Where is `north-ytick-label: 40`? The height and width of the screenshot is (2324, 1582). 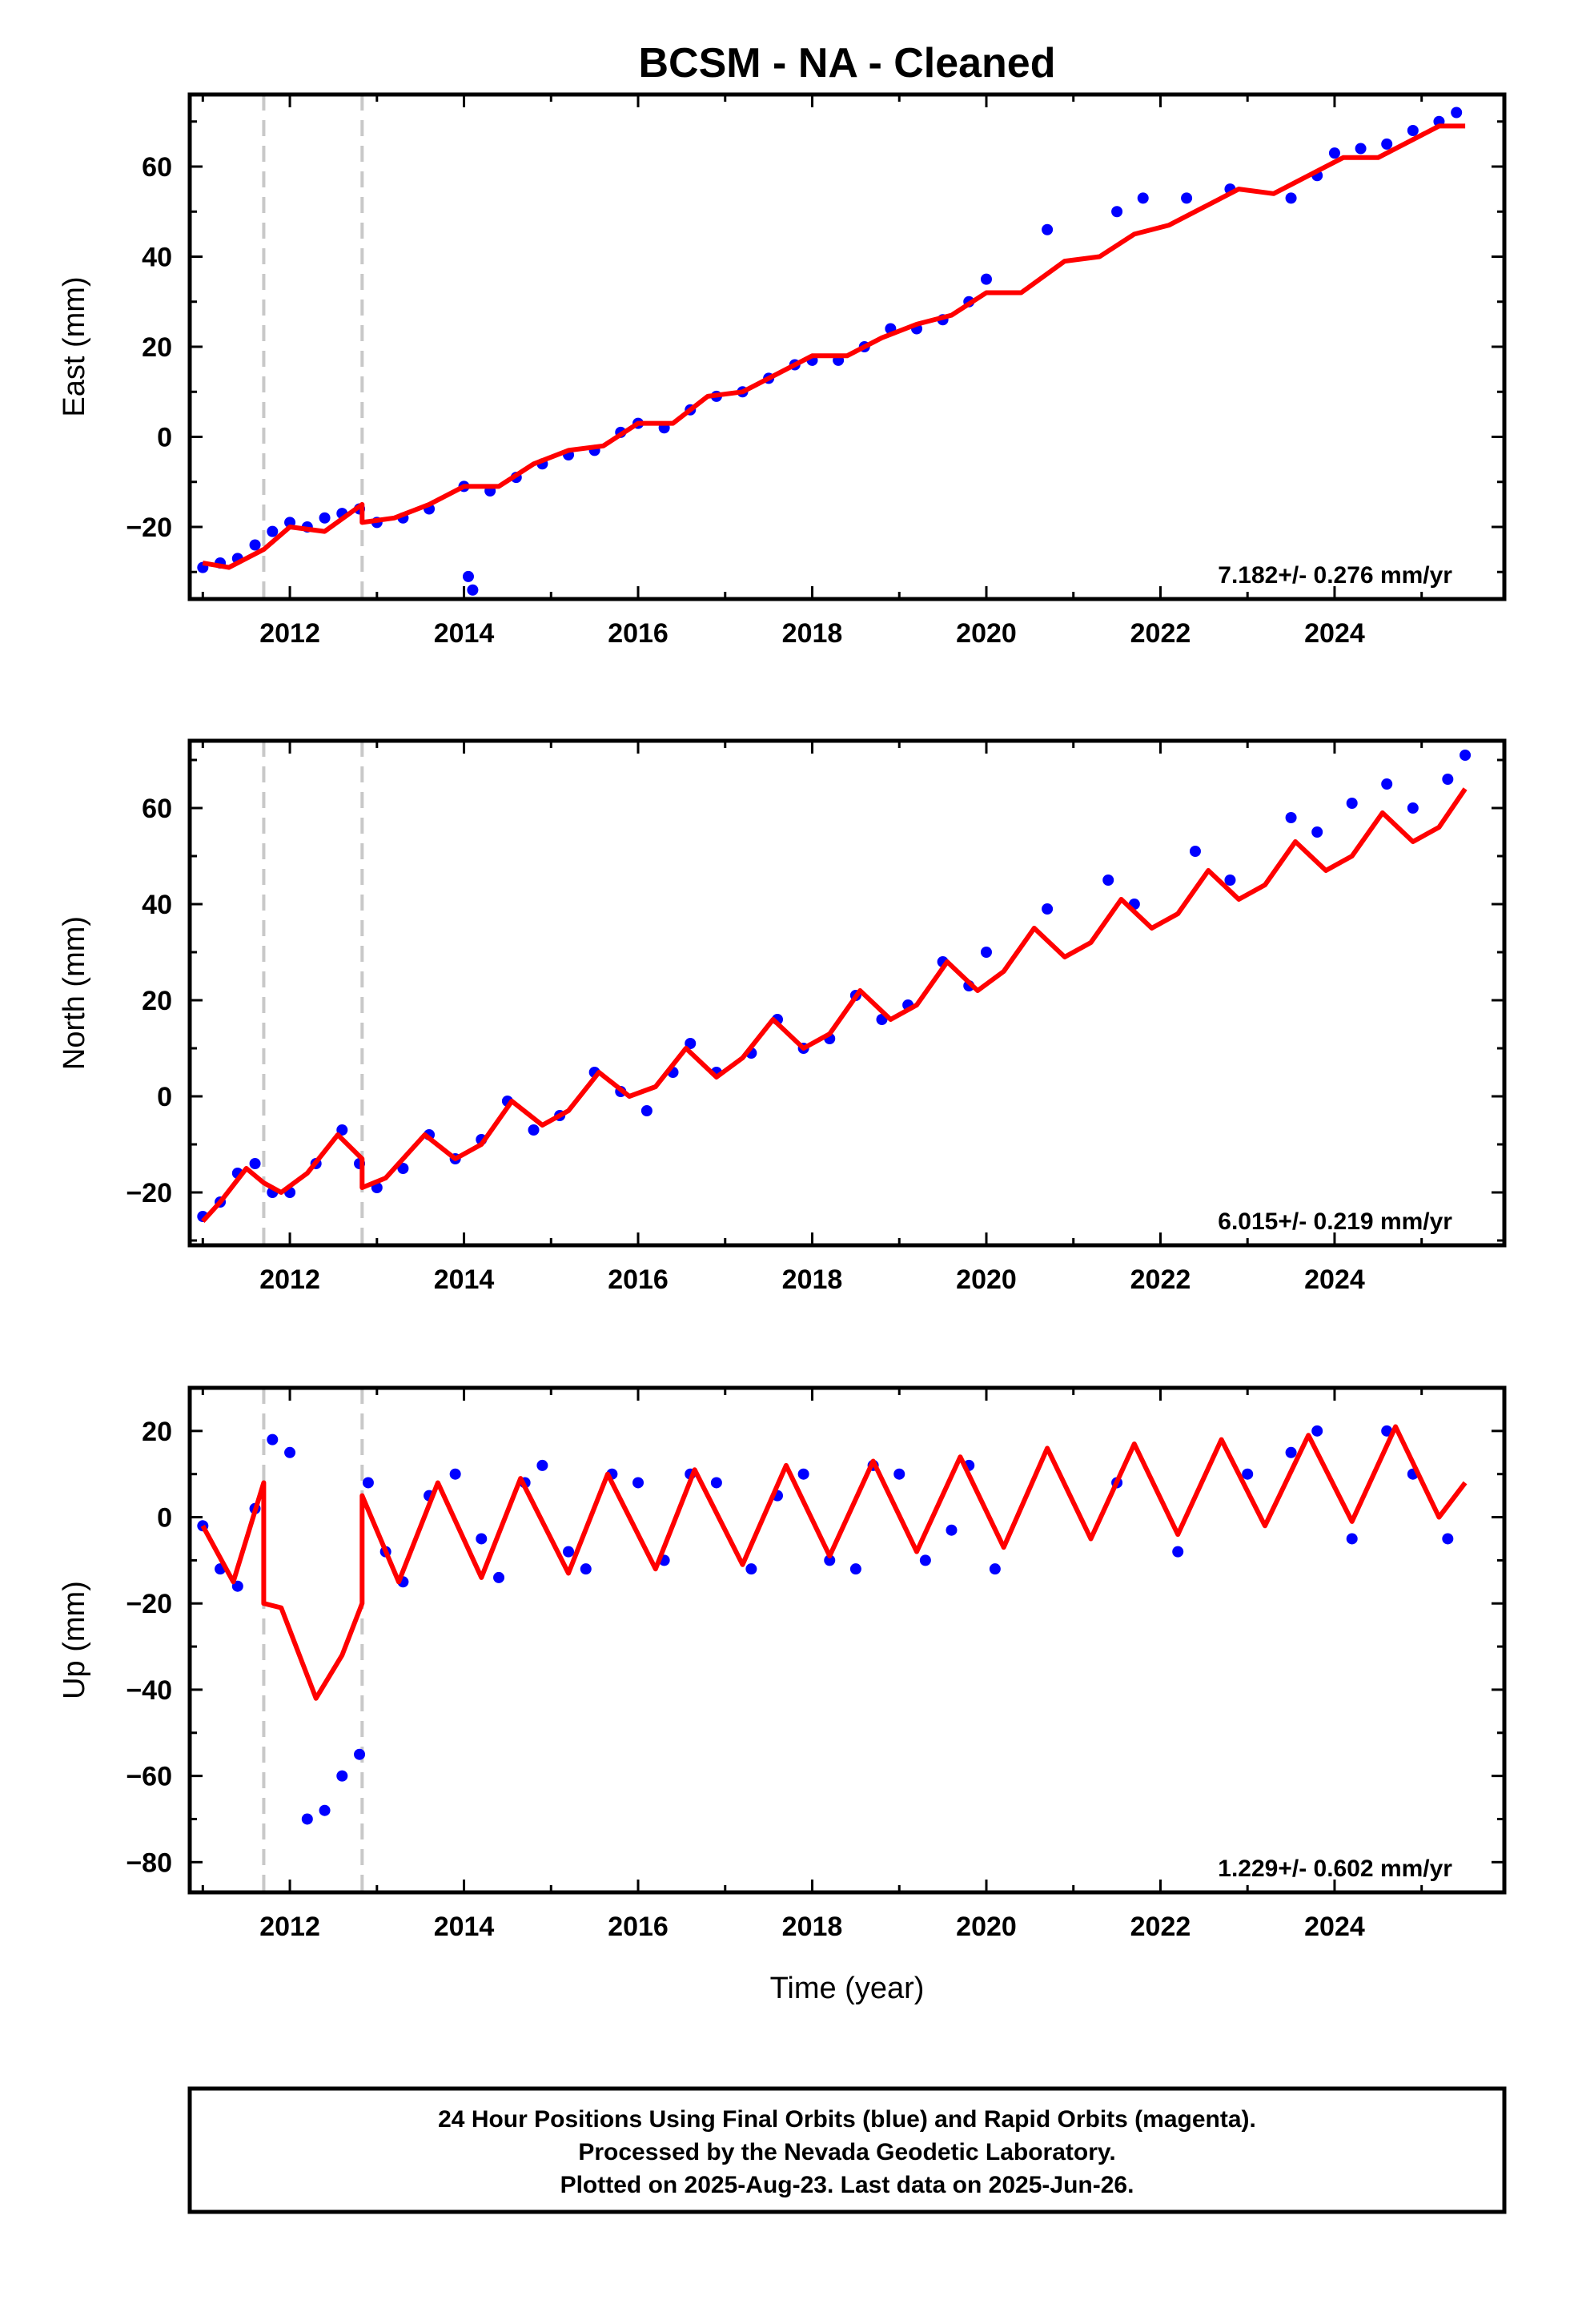
north-ytick-label: 40 is located at coordinates (157, 905).